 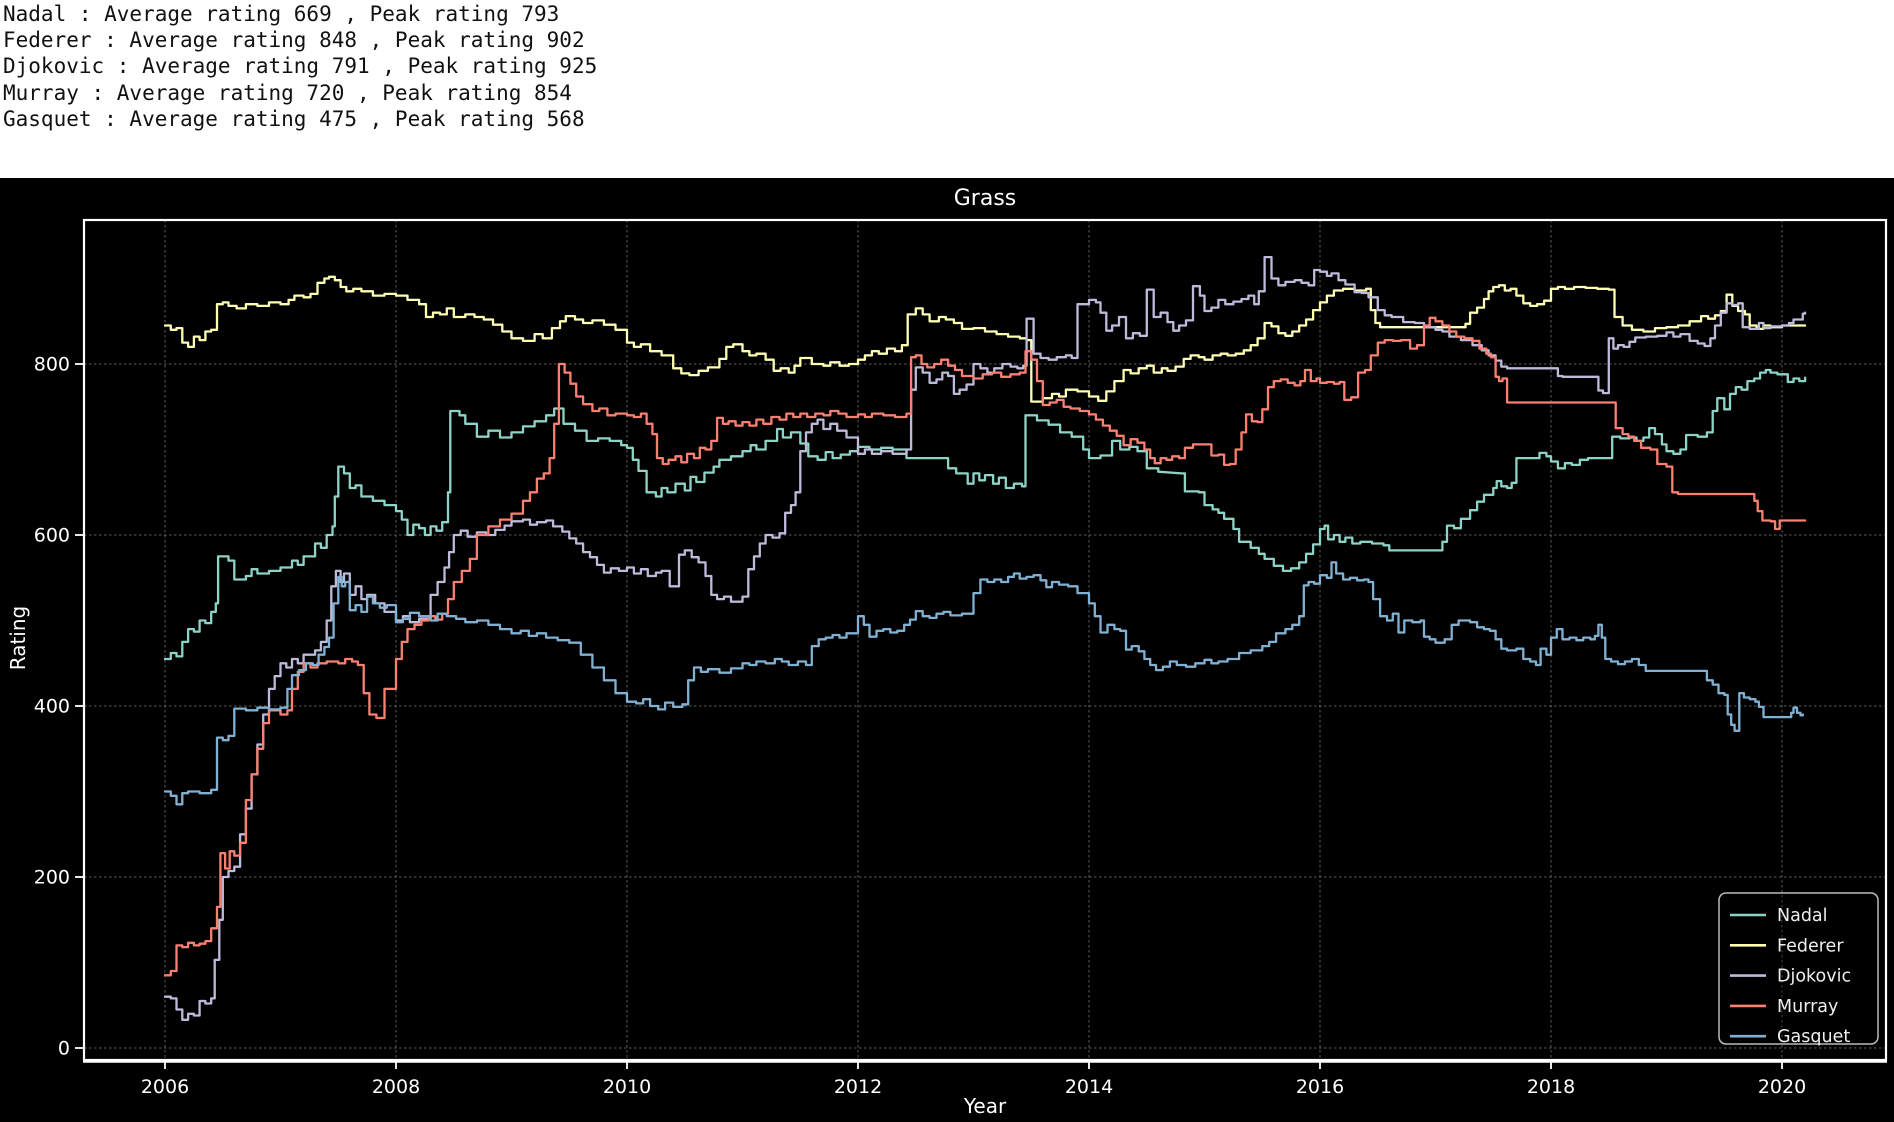 I want to click on x-tick-label: 2012, so click(x=858, y=1087).